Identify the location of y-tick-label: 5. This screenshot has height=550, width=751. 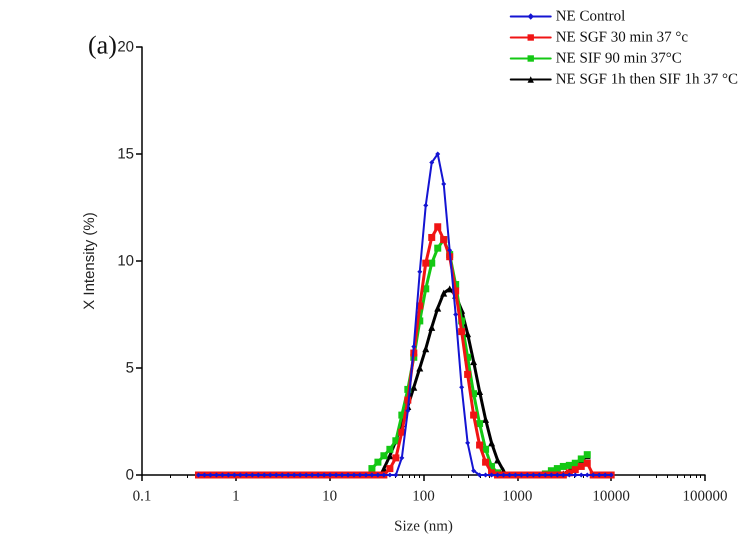
(130, 368).